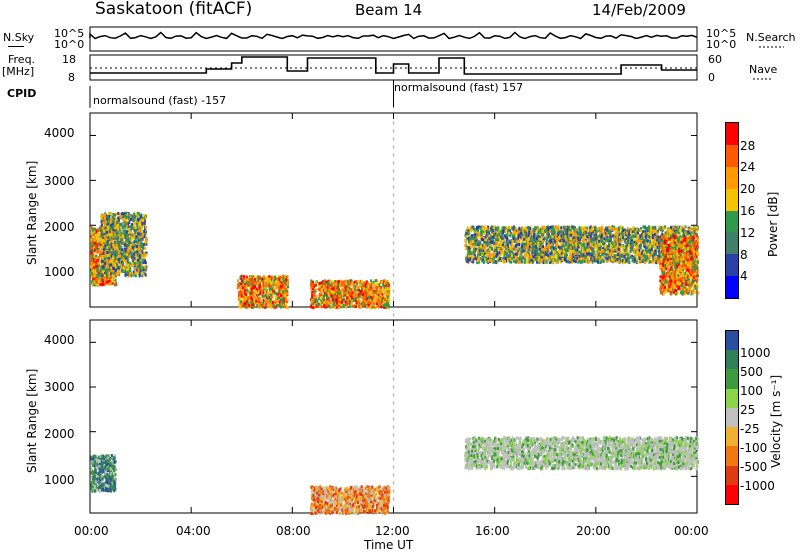 This screenshot has width=800, height=554. What do you see at coordinates (22, 93) in the screenshot?
I see `cpid-label: CPID` at bounding box center [22, 93].